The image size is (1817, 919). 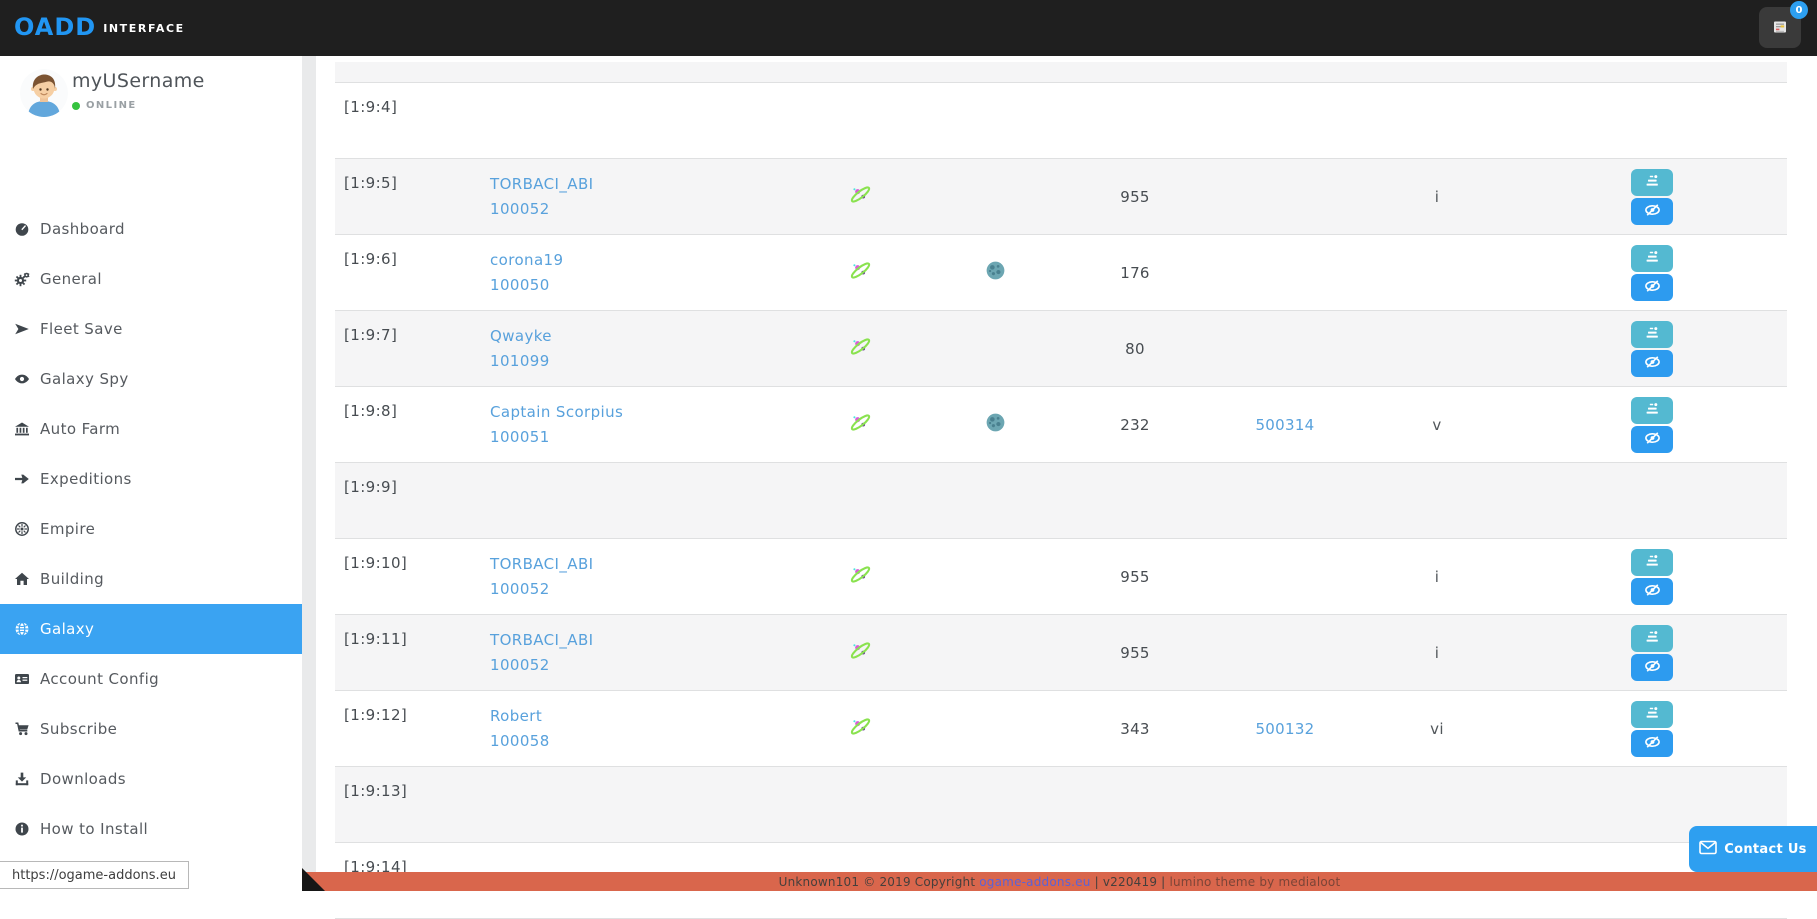 What do you see at coordinates (81, 329) in the screenshot?
I see `sidebar-item-label: Fleet Save` at bounding box center [81, 329].